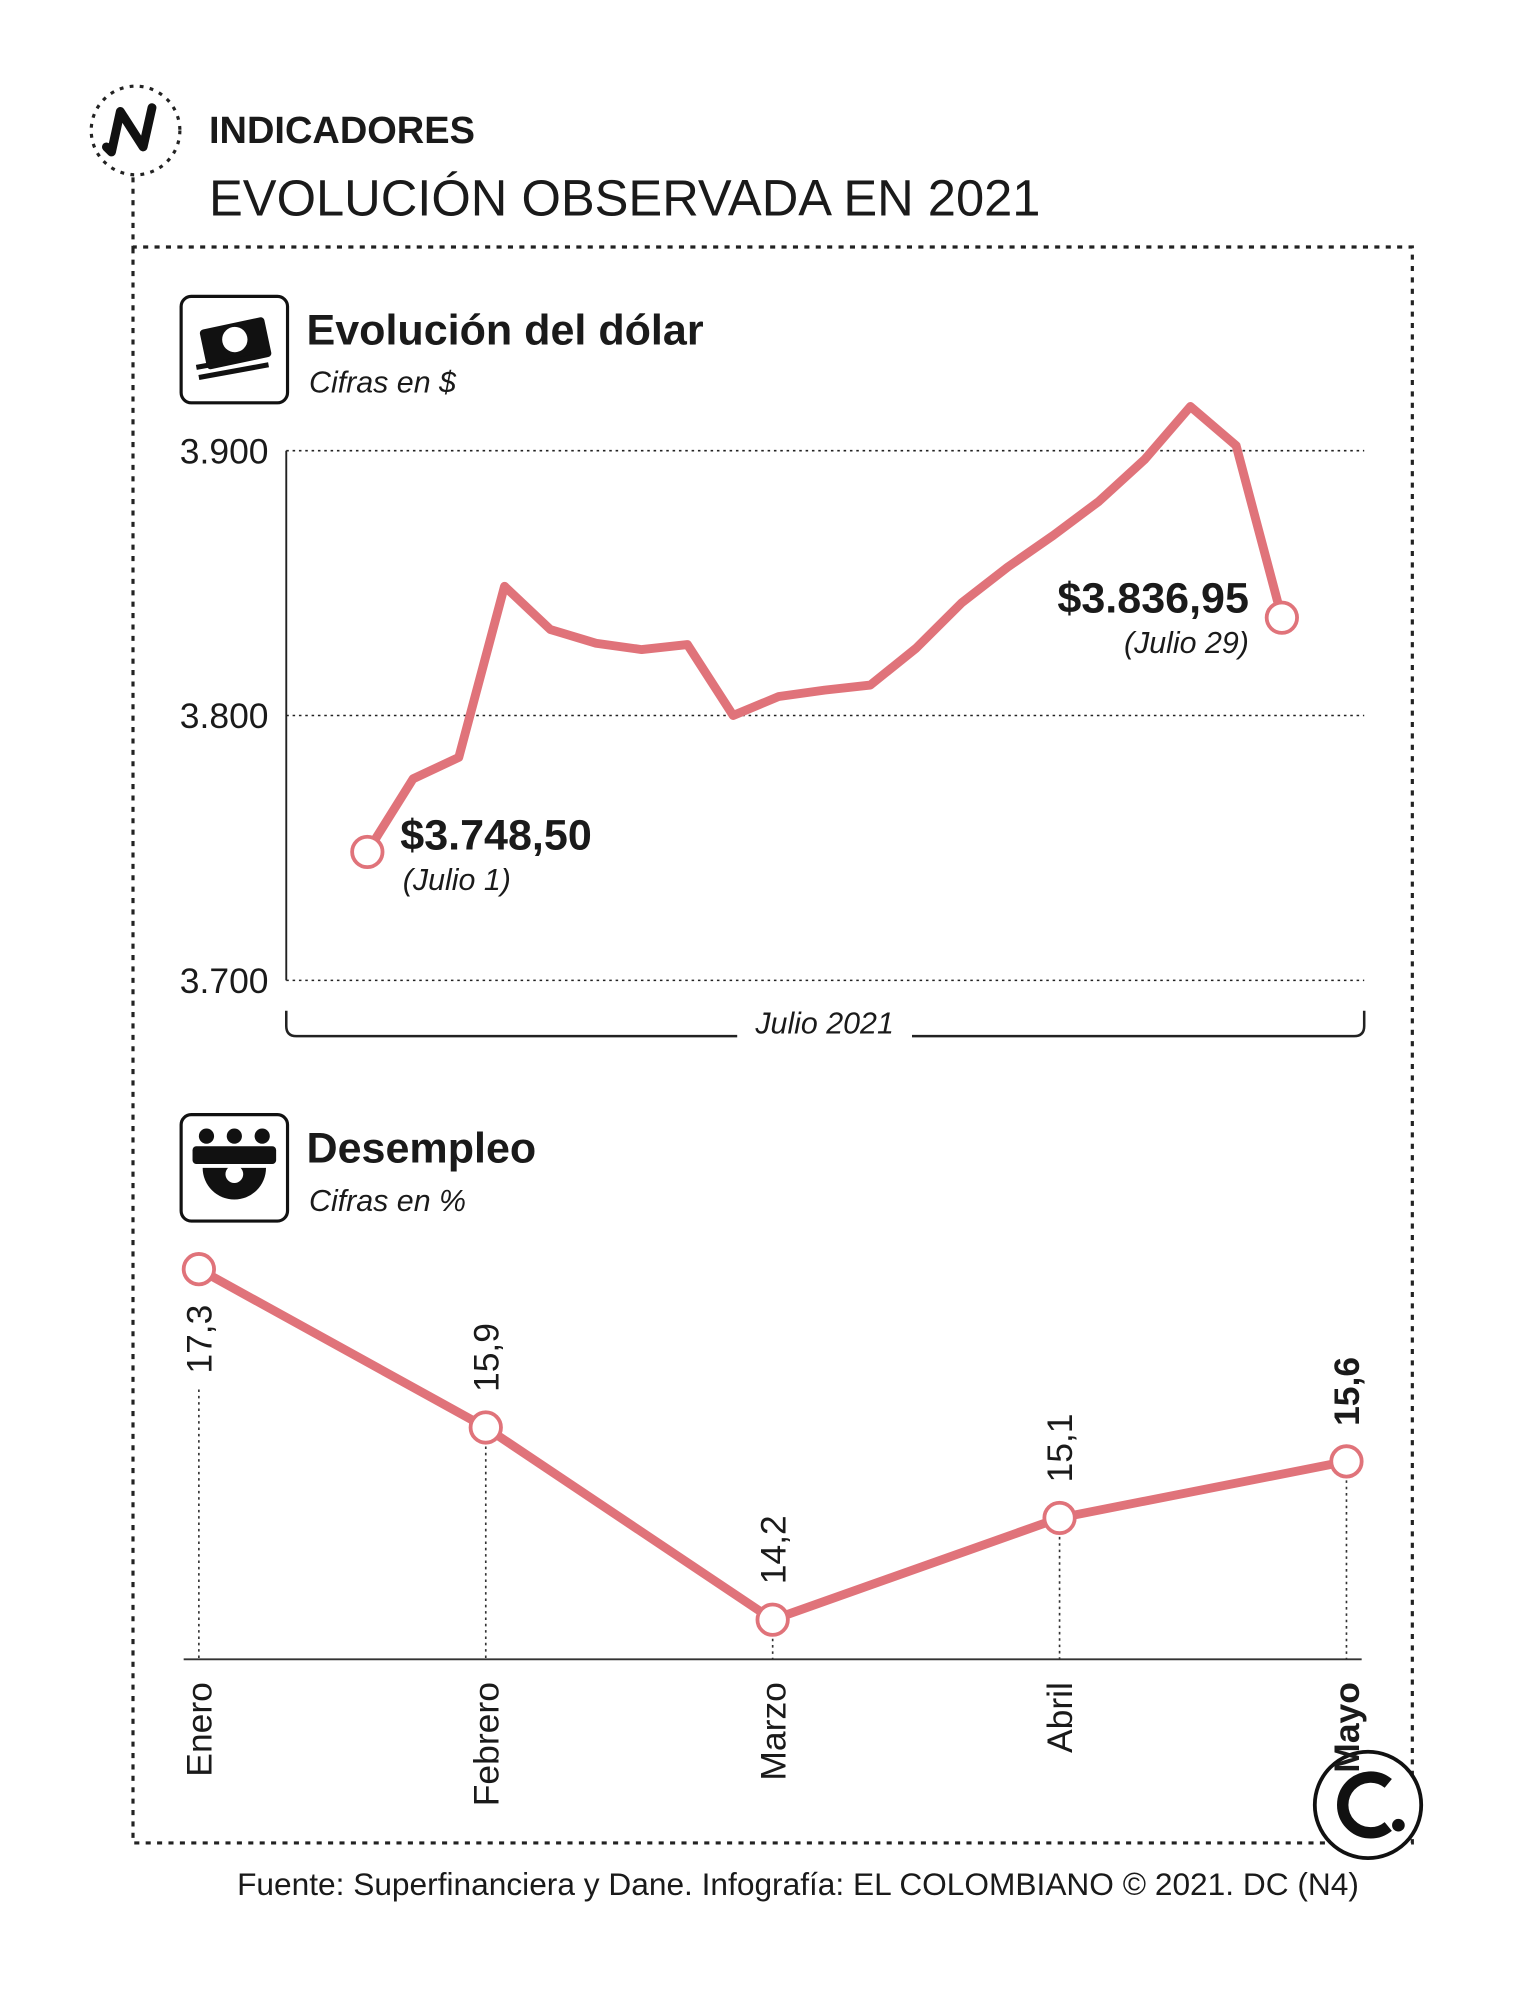  I want to click on x-tick-label: Enero, so click(200, 1729).